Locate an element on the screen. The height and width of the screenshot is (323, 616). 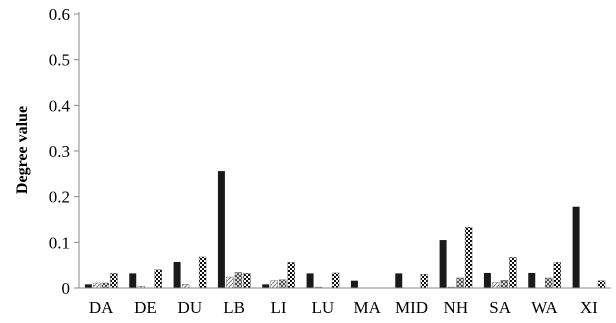
x-tick-label: WA is located at coordinates (544, 307).